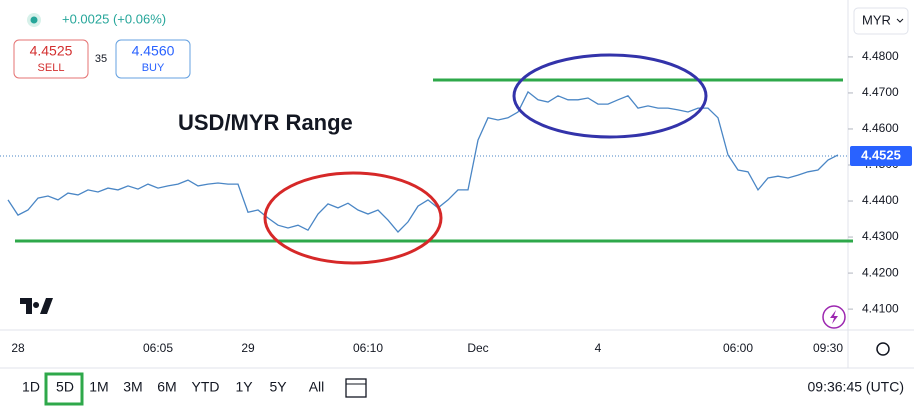  I want to click on calendar-icon, so click(356, 388).